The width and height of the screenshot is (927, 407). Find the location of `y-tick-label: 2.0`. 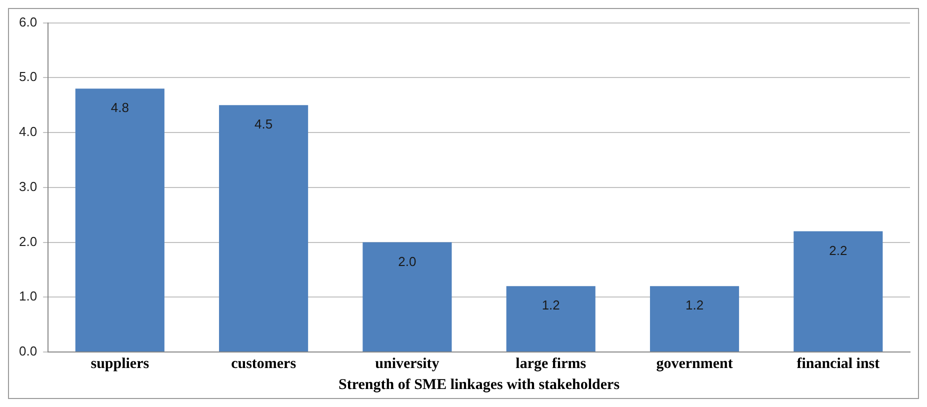

y-tick-label: 2.0 is located at coordinates (28, 241).